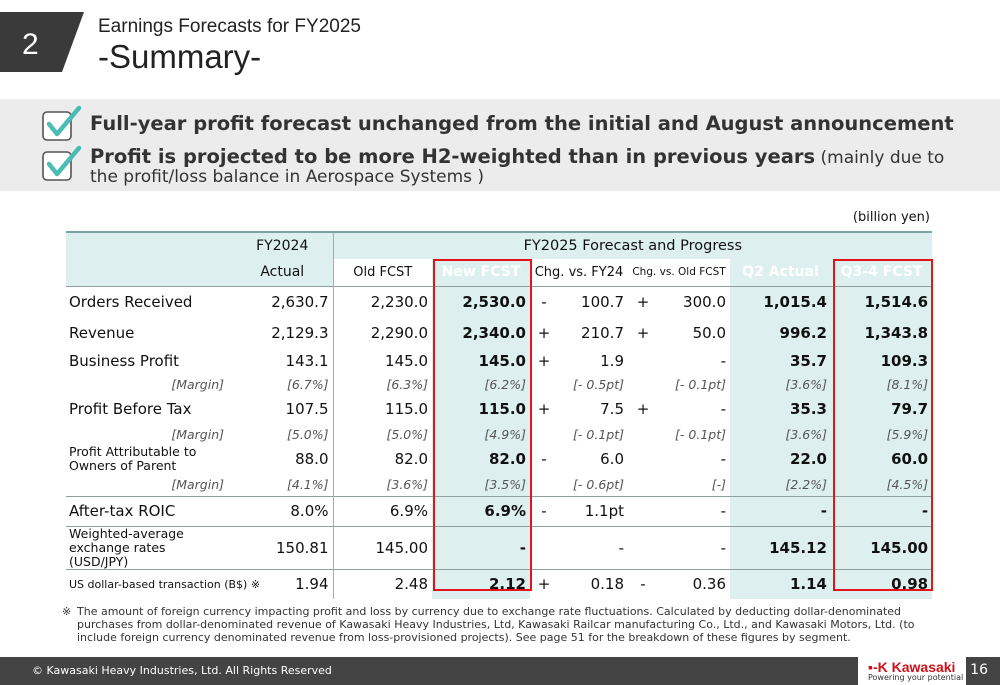 The width and height of the screenshot is (1000, 685). Describe the element at coordinates (593, 510) in the screenshot. I see `cell-chg-fy24: 1.1pt` at that location.